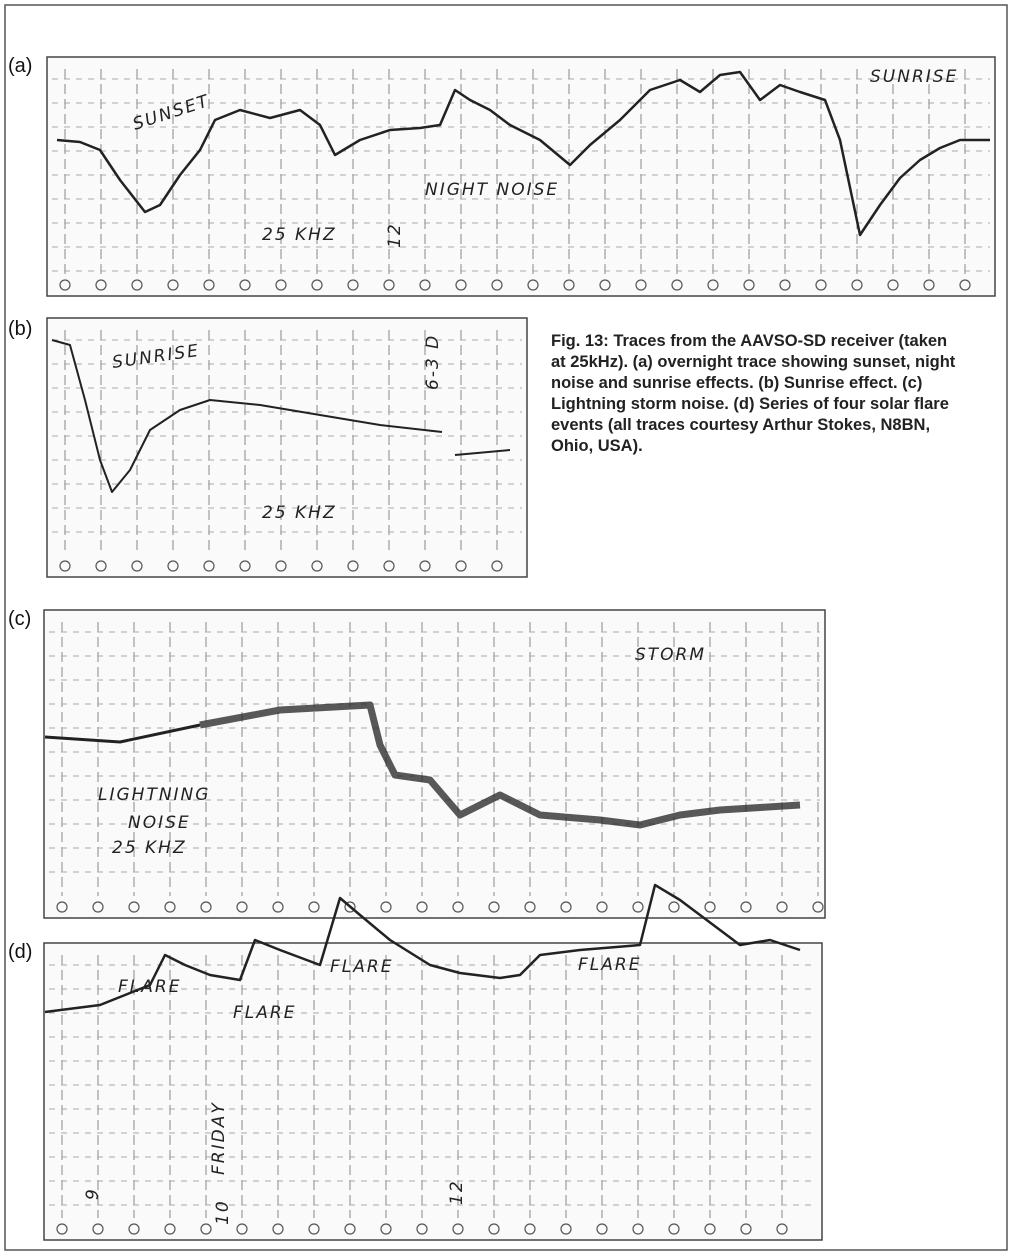  What do you see at coordinates (914, 77) in the screenshot?
I see `annotation: SUNRISE` at bounding box center [914, 77].